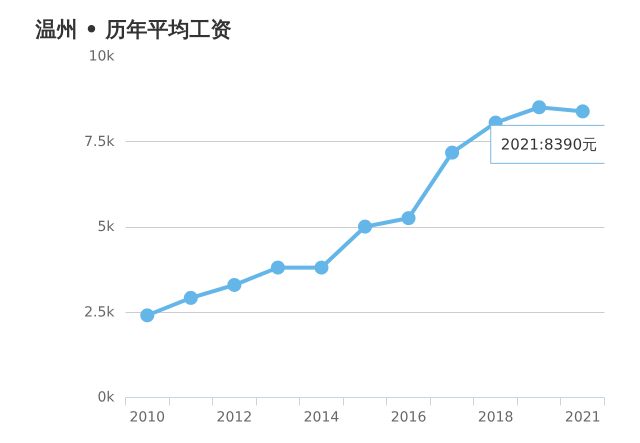  Describe the element at coordinates (100, 142) in the screenshot. I see `y-tick-label: 7.5k` at that location.